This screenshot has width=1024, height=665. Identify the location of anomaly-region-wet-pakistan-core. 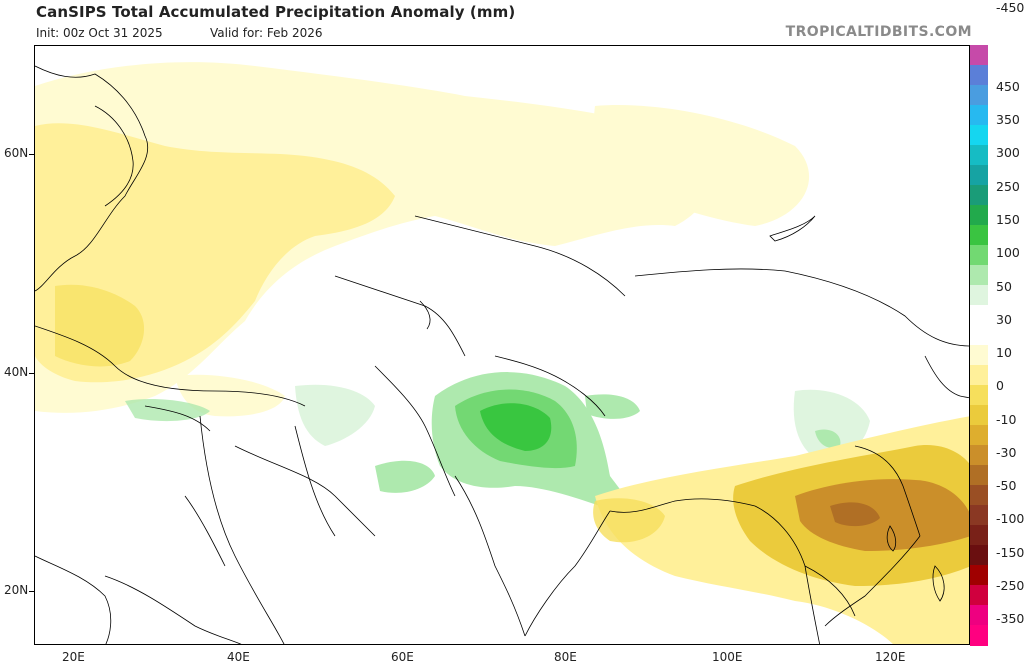
(516, 427).